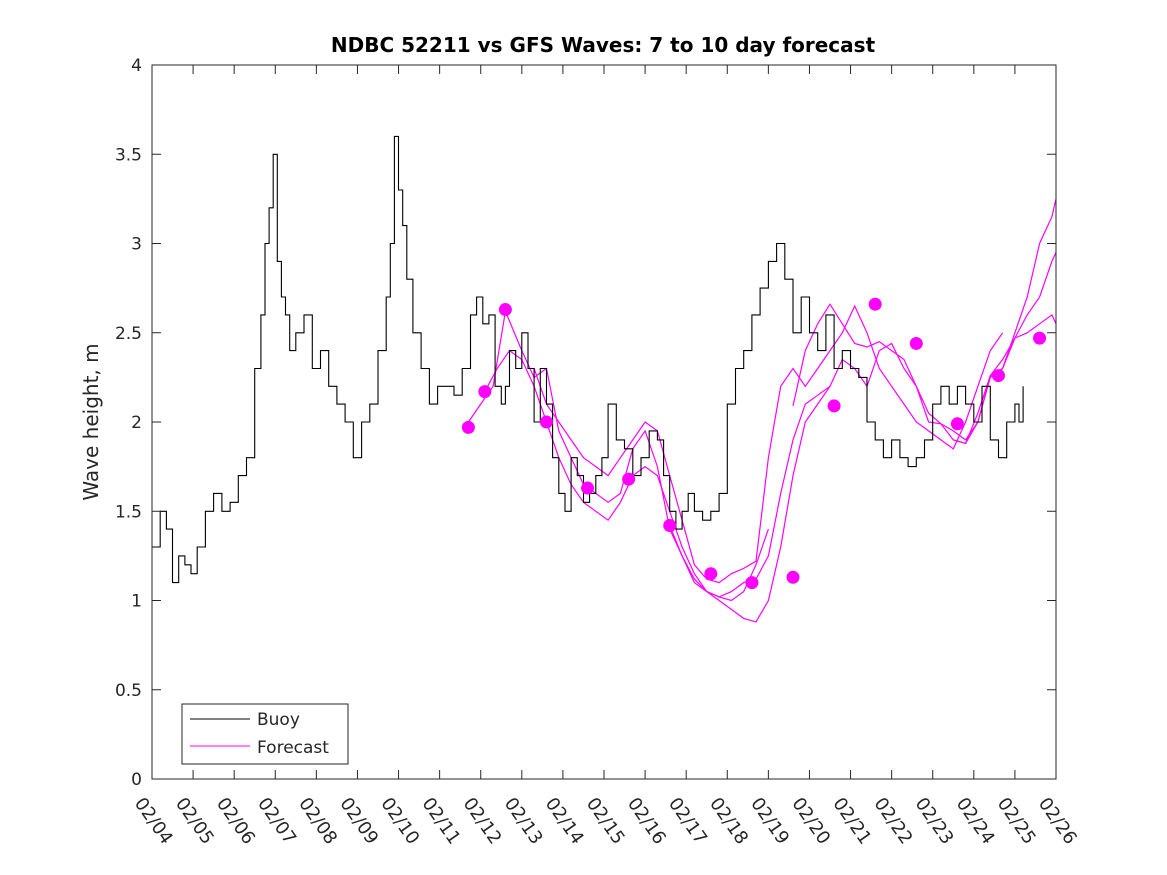 This screenshot has width=1167, height=875. What do you see at coordinates (128, 691) in the screenshot?
I see `y-tick-label: 0.5` at bounding box center [128, 691].